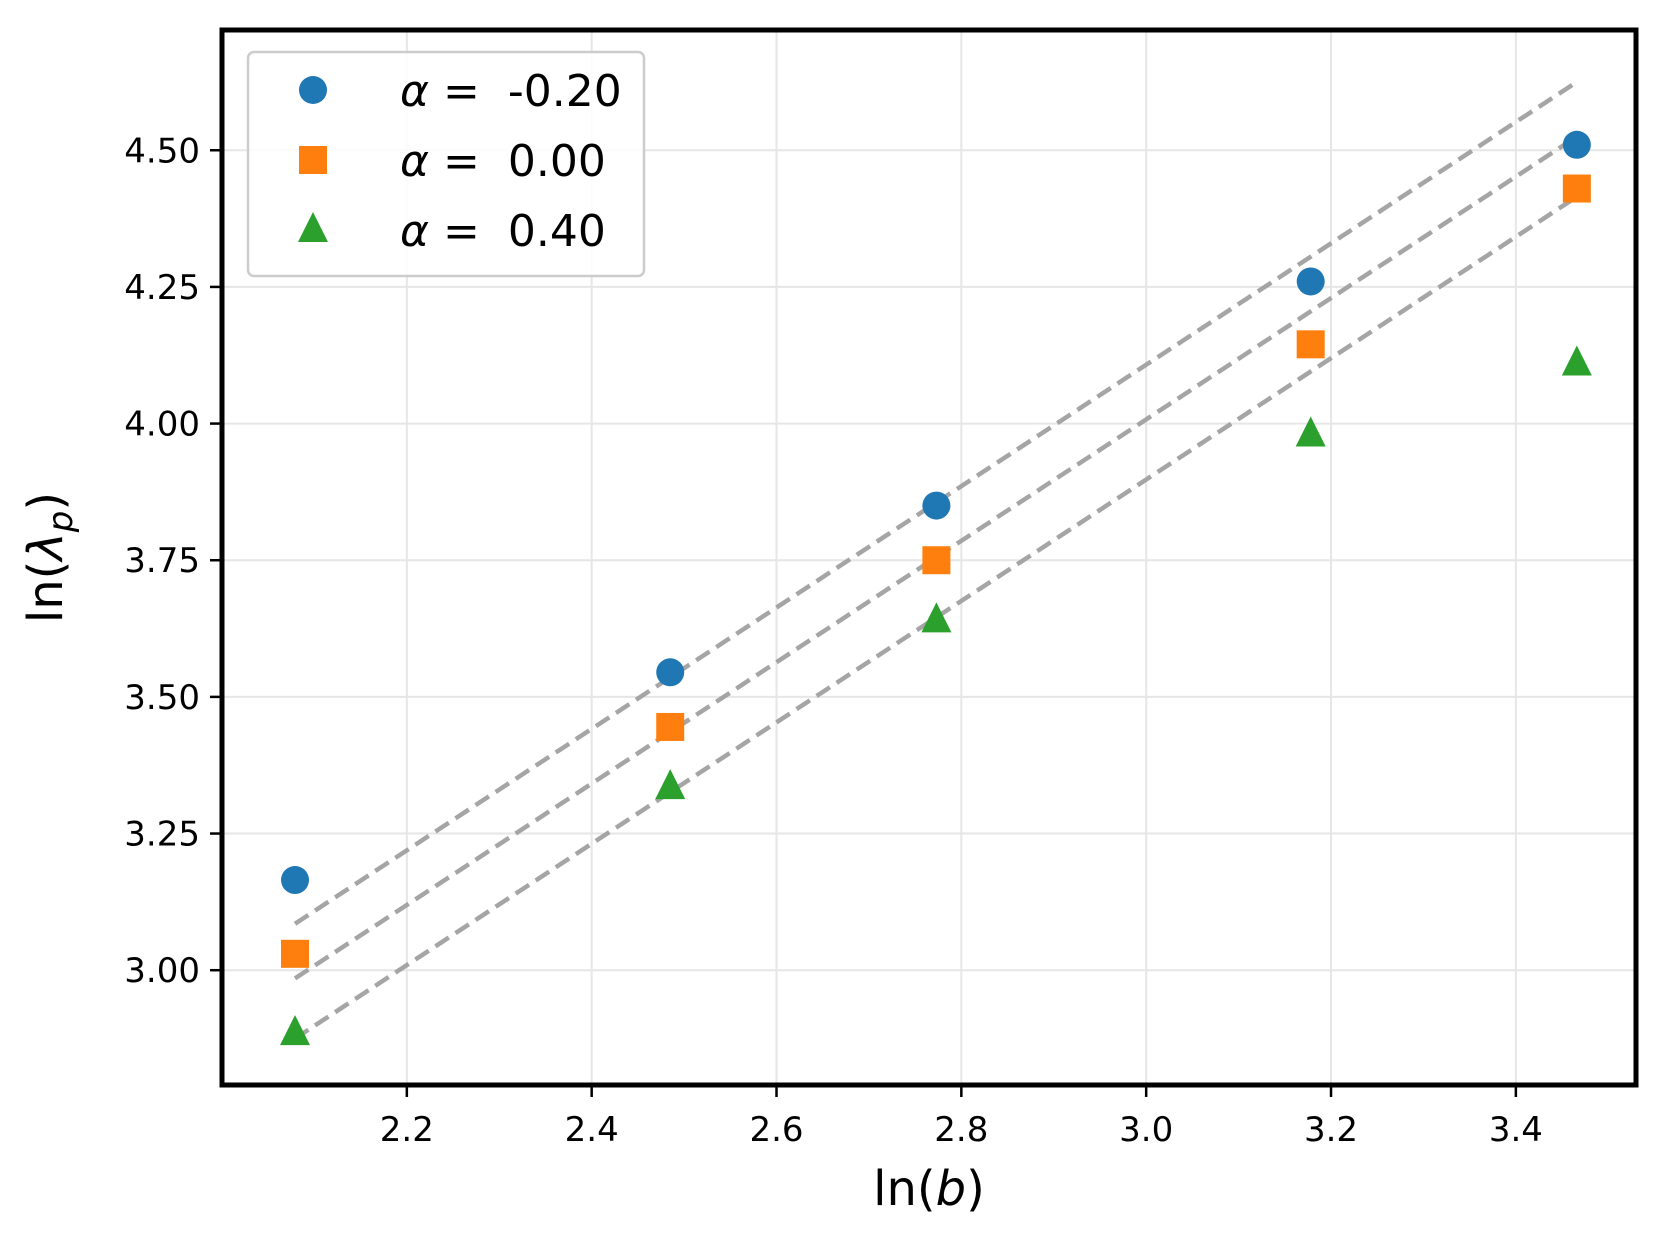 The width and height of the screenshot is (1660, 1242). I want to click on legend-label: α = 0.00, so click(503, 161).